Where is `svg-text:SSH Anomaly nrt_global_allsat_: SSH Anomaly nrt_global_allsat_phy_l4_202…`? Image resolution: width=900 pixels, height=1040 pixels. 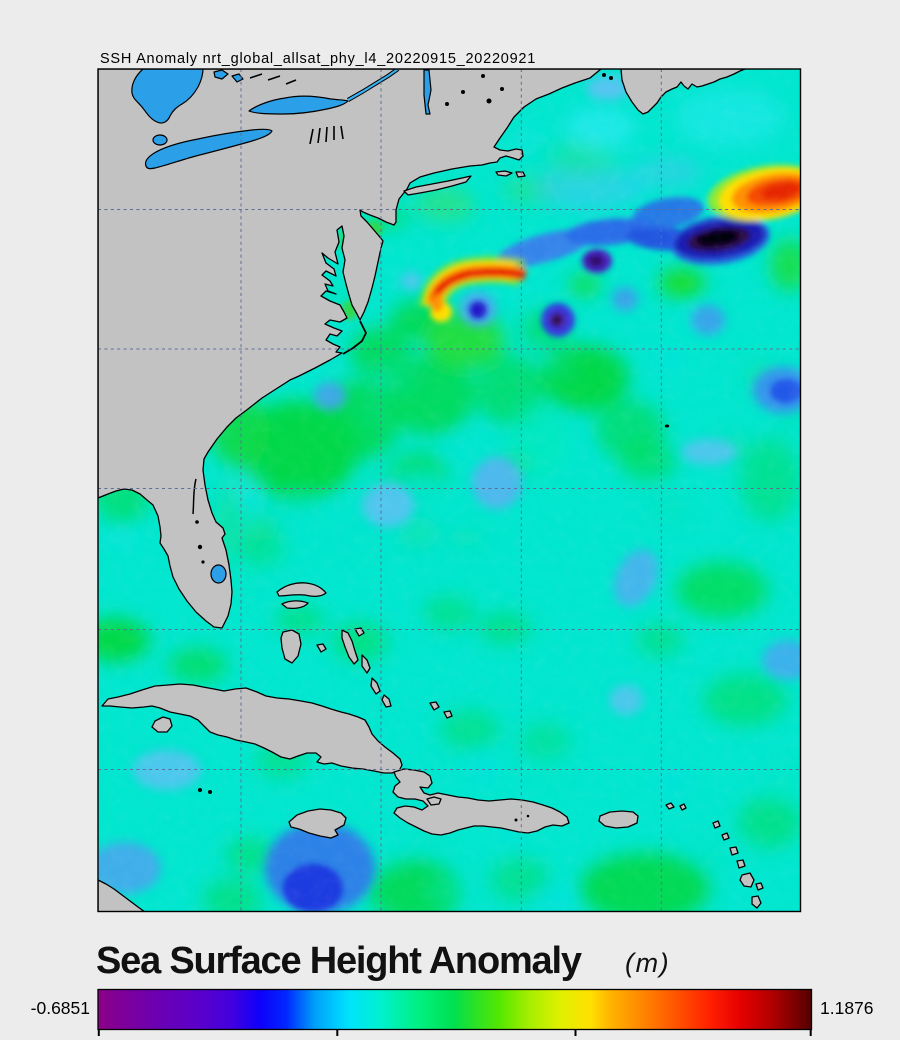
svg-text:SSH Anomaly nrt_global_allsat_: SSH Anomaly nrt_global_allsat_phy_l4_202… is located at coordinates (318, 59).